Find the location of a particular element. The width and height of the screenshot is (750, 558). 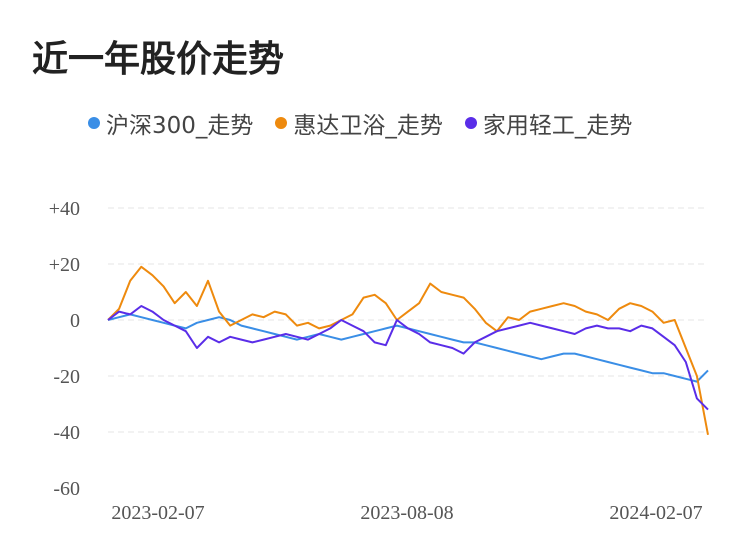

legend-item-hs300: 沪深300_走势 is located at coordinates (170, 123).